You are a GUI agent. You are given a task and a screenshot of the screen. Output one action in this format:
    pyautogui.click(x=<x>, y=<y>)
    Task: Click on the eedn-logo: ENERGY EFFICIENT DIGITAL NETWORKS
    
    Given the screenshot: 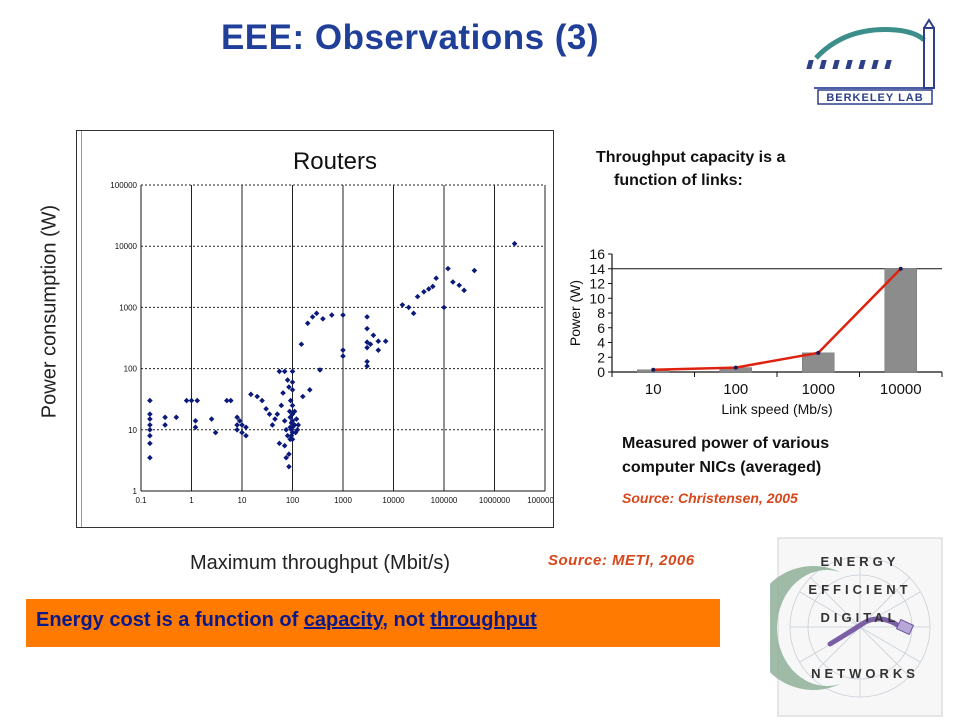 What is the action you would take?
    pyautogui.click(x=850, y=626)
    